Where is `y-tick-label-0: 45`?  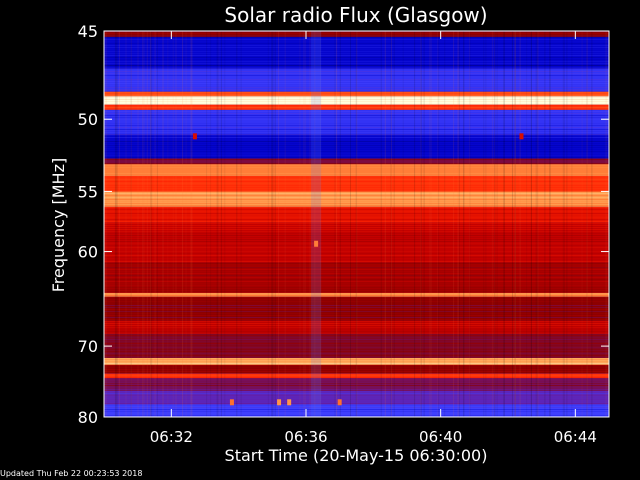 y-tick-label-0: 45 is located at coordinates (88, 31).